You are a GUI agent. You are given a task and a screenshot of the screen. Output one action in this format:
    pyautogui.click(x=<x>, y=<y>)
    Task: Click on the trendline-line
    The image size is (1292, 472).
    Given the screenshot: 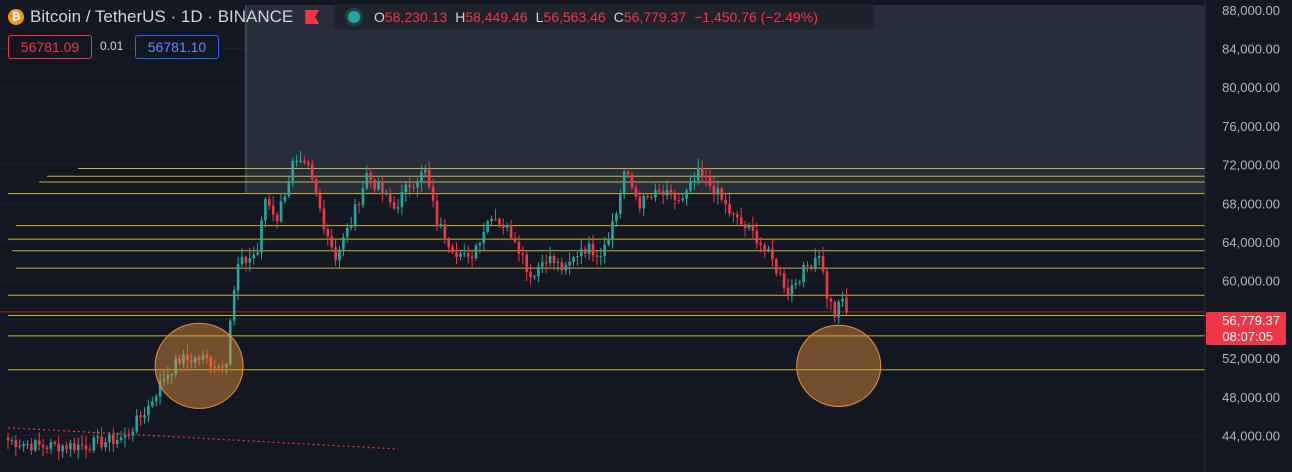 What is the action you would take?
    pyautogui.click(x=203, y=438)
    